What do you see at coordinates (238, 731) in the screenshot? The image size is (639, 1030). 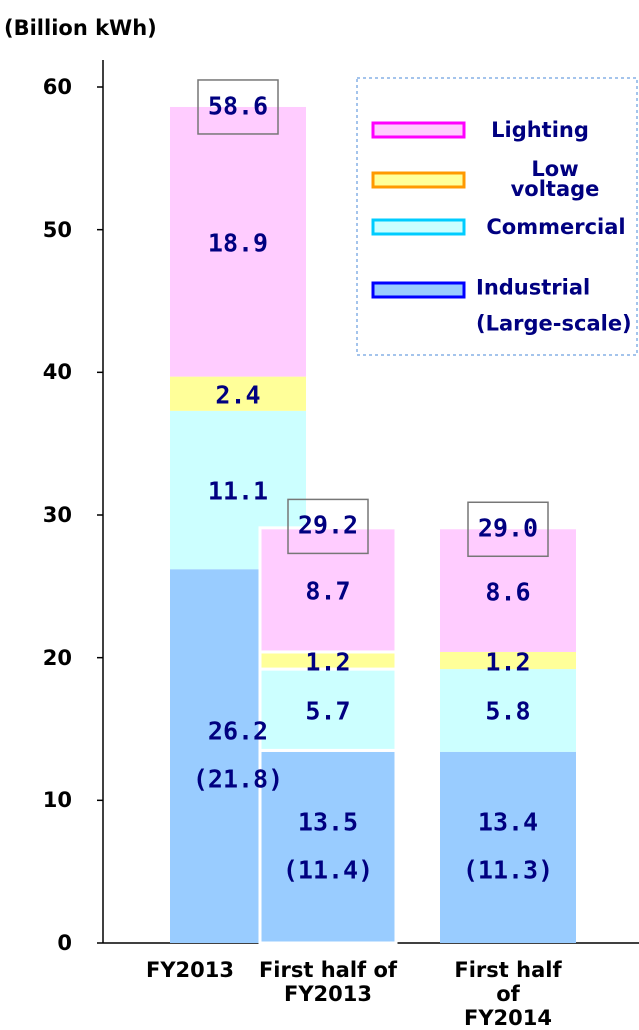 I see `data-label: 26.2` at bounding box center [238, 731].